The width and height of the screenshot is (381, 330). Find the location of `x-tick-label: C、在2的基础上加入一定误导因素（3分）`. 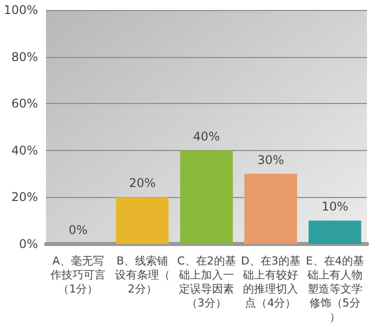

x-tick-label: C、在2的基础上加入一定误导因素（3分） is located at coordinates (206, 282).